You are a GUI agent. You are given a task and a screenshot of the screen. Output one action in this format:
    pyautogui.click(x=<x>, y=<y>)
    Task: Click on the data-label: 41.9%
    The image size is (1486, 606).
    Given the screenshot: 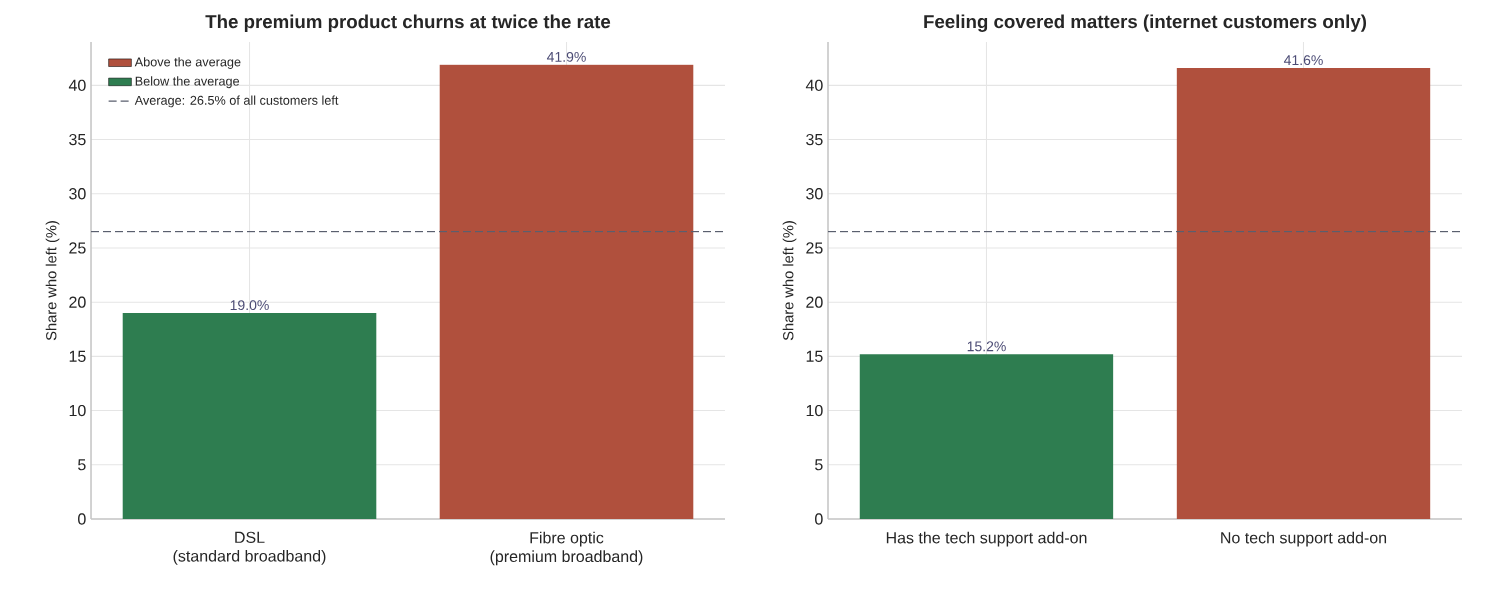 What is the action you would take?
    pyautogui.click(x=566, y=56)
    